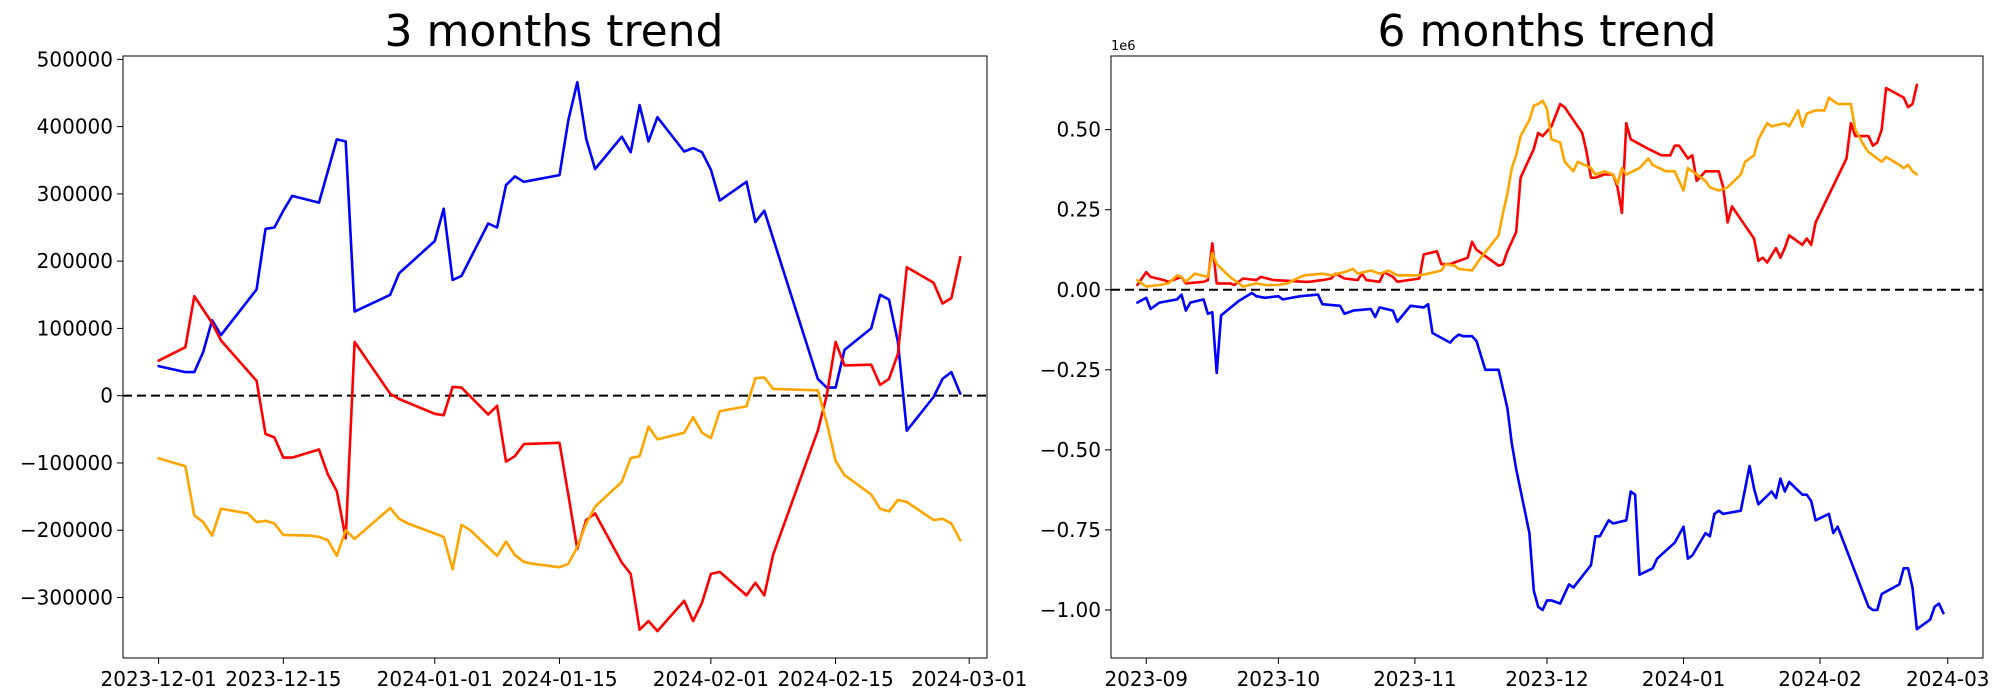 This screenshot has width=2000, height=700. Describe the element at coordinates (106, 396) in the screenshot. I see `y-tick-label: 0` at that location.